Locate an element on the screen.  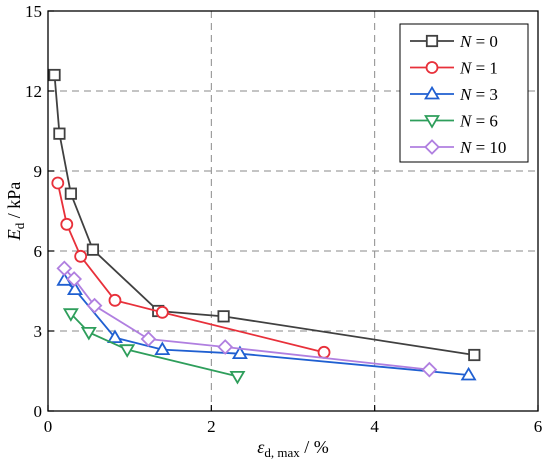
x-axis-title: εd, max / % is located at coordinates (292, 448).